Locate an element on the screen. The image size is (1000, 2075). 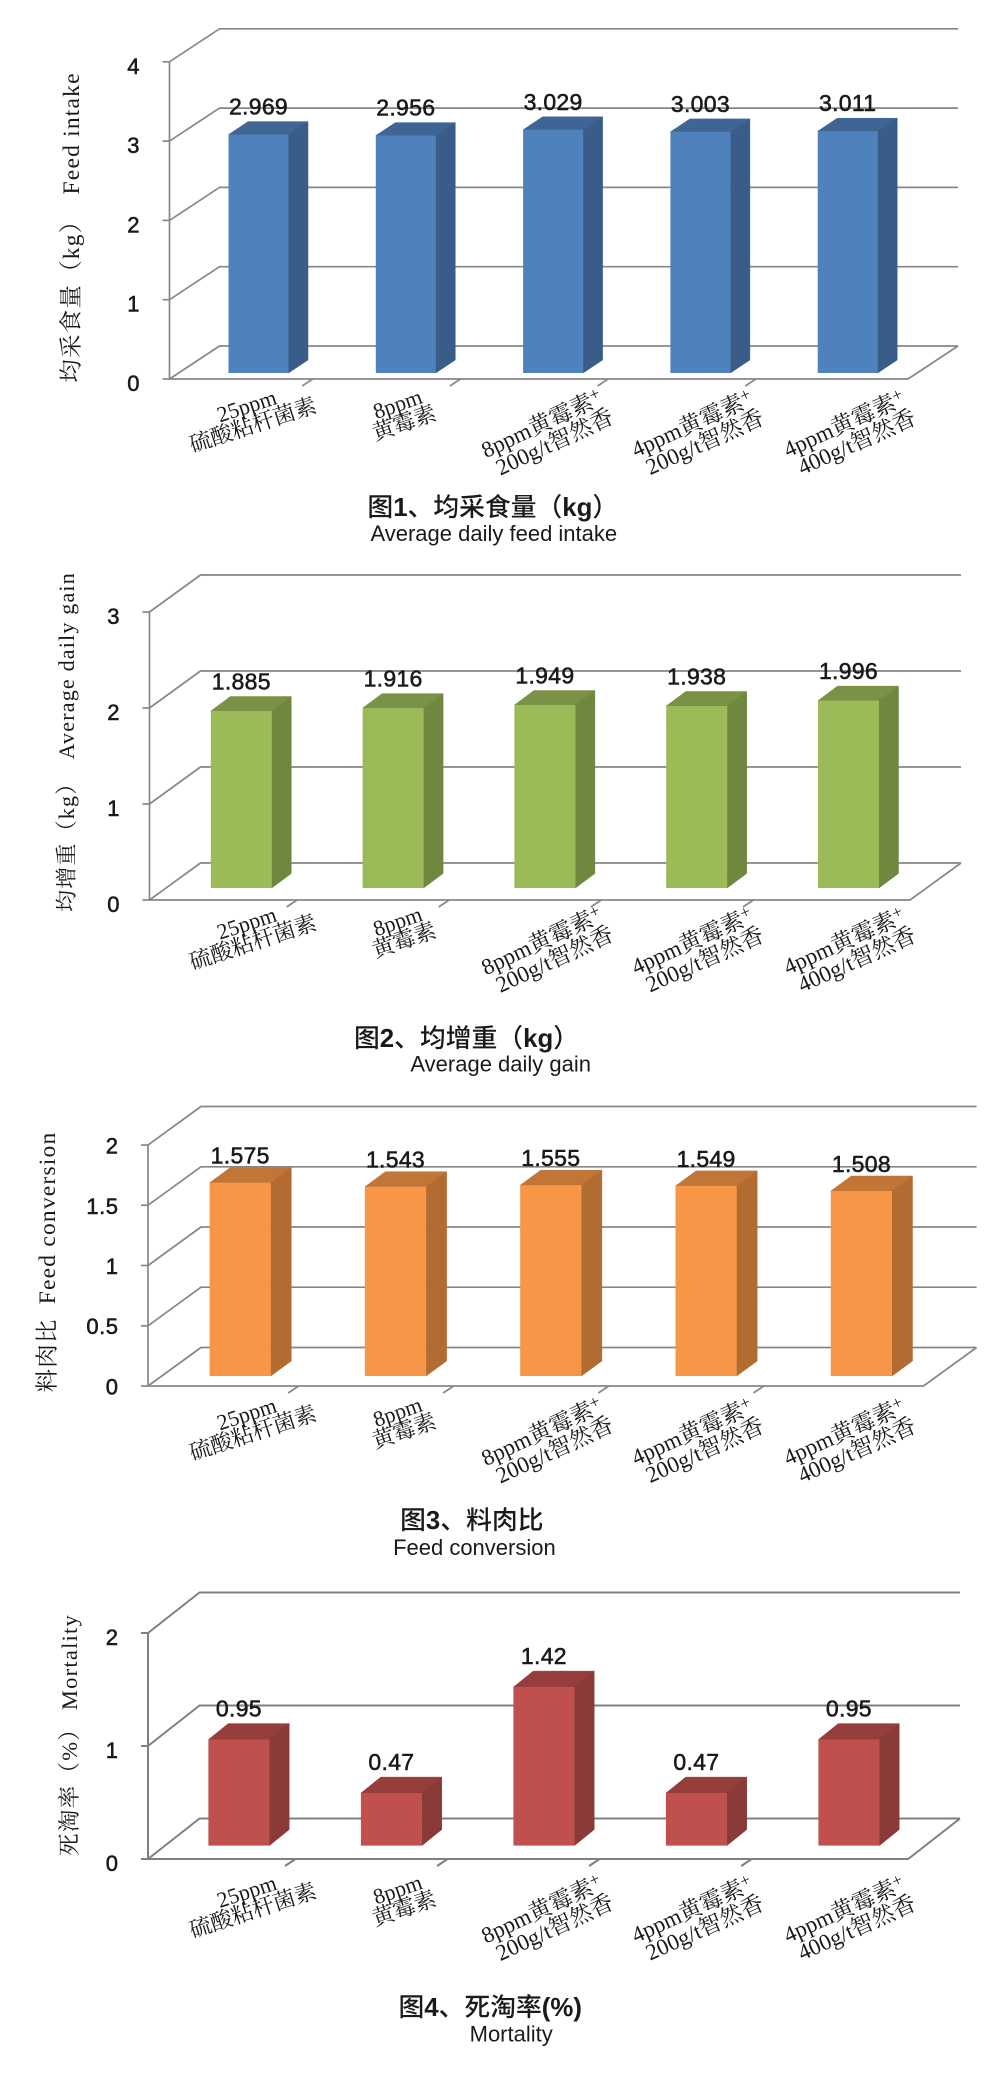
svg-text: 1.508 is located at coordinates (861, 1164).